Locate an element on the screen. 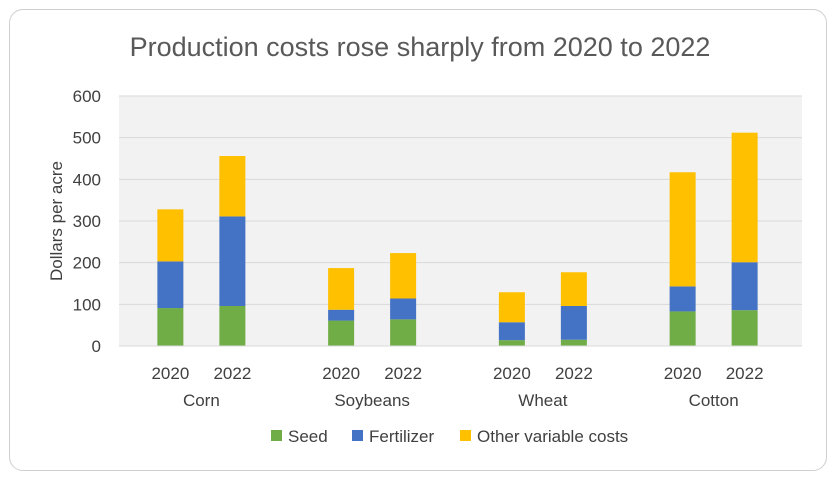 This screenshot has height=483, width=840. y-tick-label: 200 is located at coordinates (87, 263).